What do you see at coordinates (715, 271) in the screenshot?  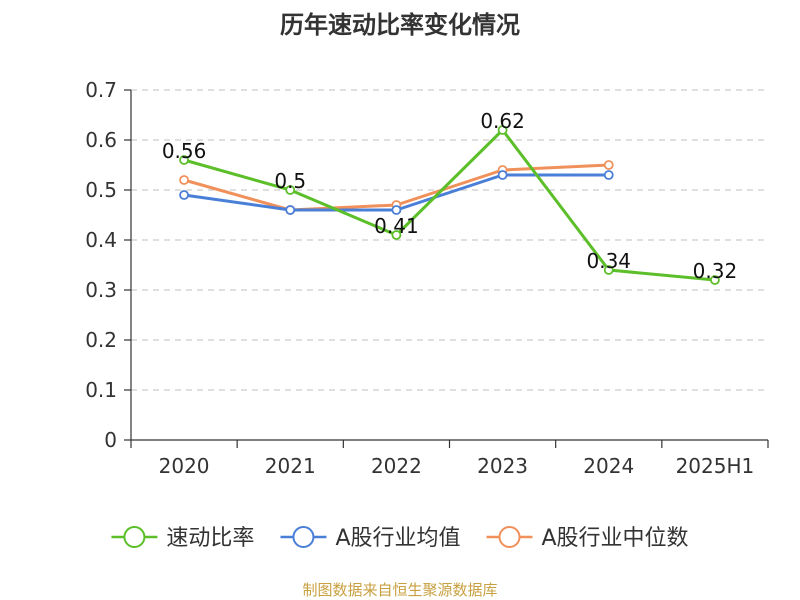 I see `data-label: 0.32` at bounding box center [715, 271].